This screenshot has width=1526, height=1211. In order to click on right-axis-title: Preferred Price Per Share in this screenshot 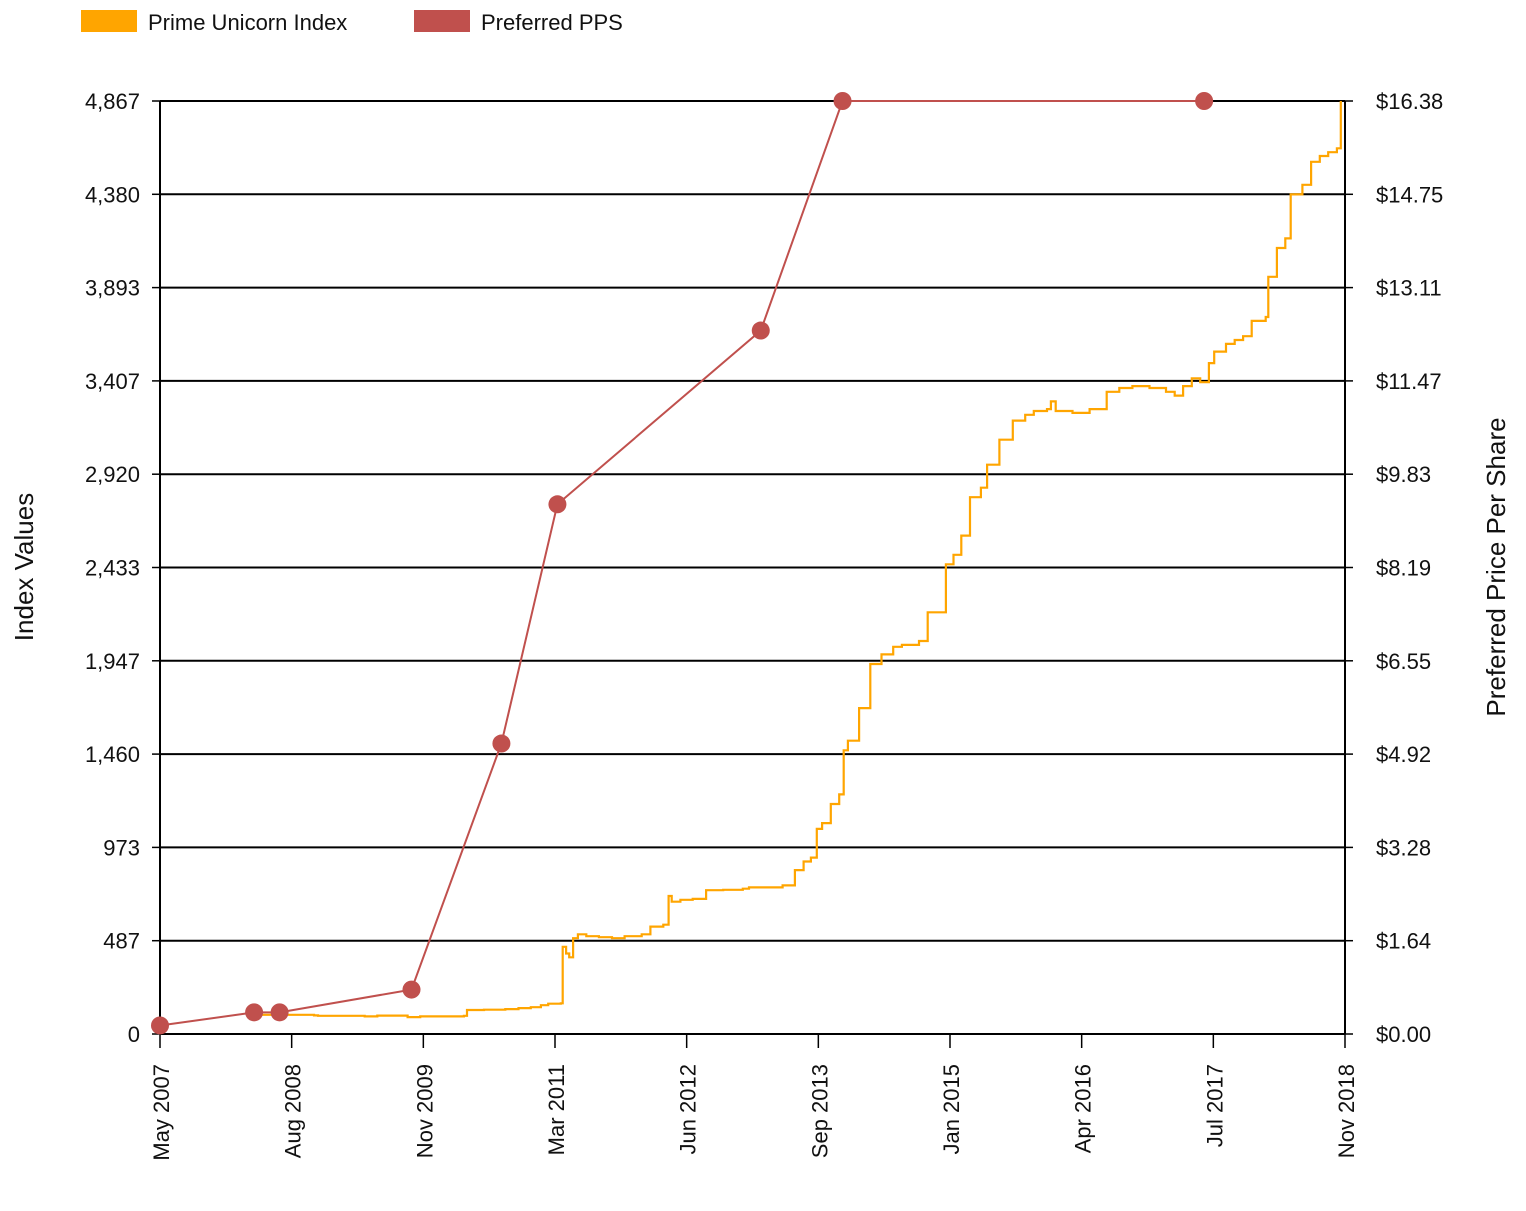, I will do `click(1496, 566)`.